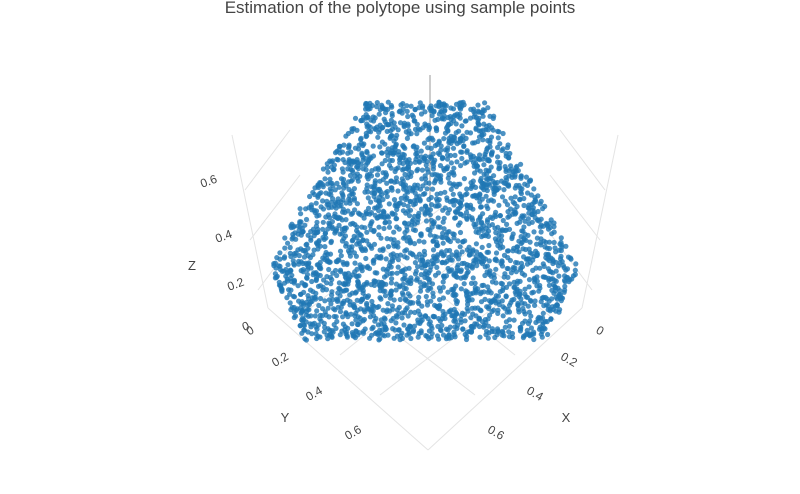 The image size is (800, 494). What do you see at coordinates (569, 359) in the screenshot?
I see `x-tick-1: 0.2` at bounding box center [569, 359].